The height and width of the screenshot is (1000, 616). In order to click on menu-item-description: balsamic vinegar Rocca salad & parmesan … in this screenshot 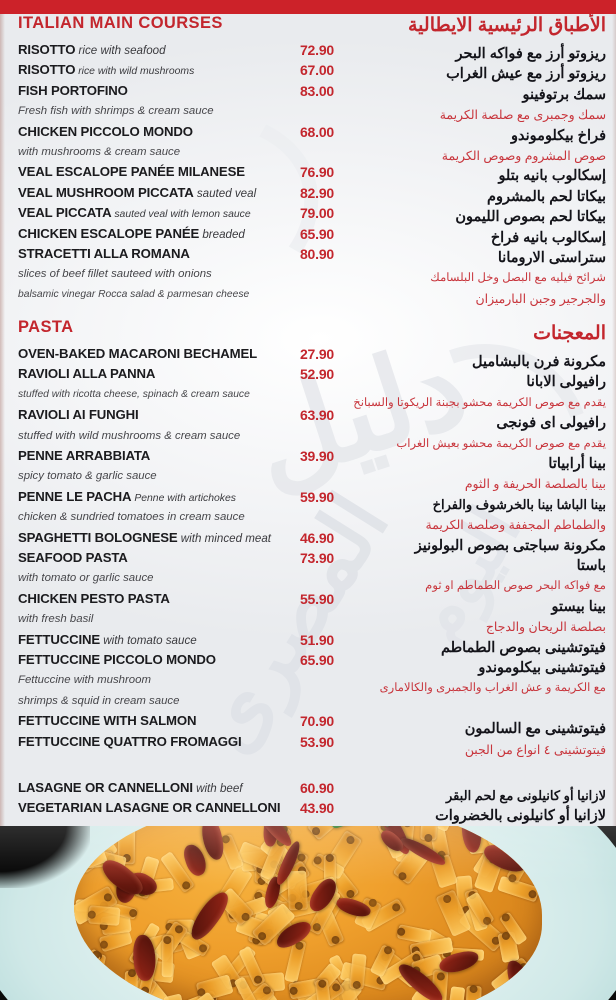, I will do `click(134, 294)`.